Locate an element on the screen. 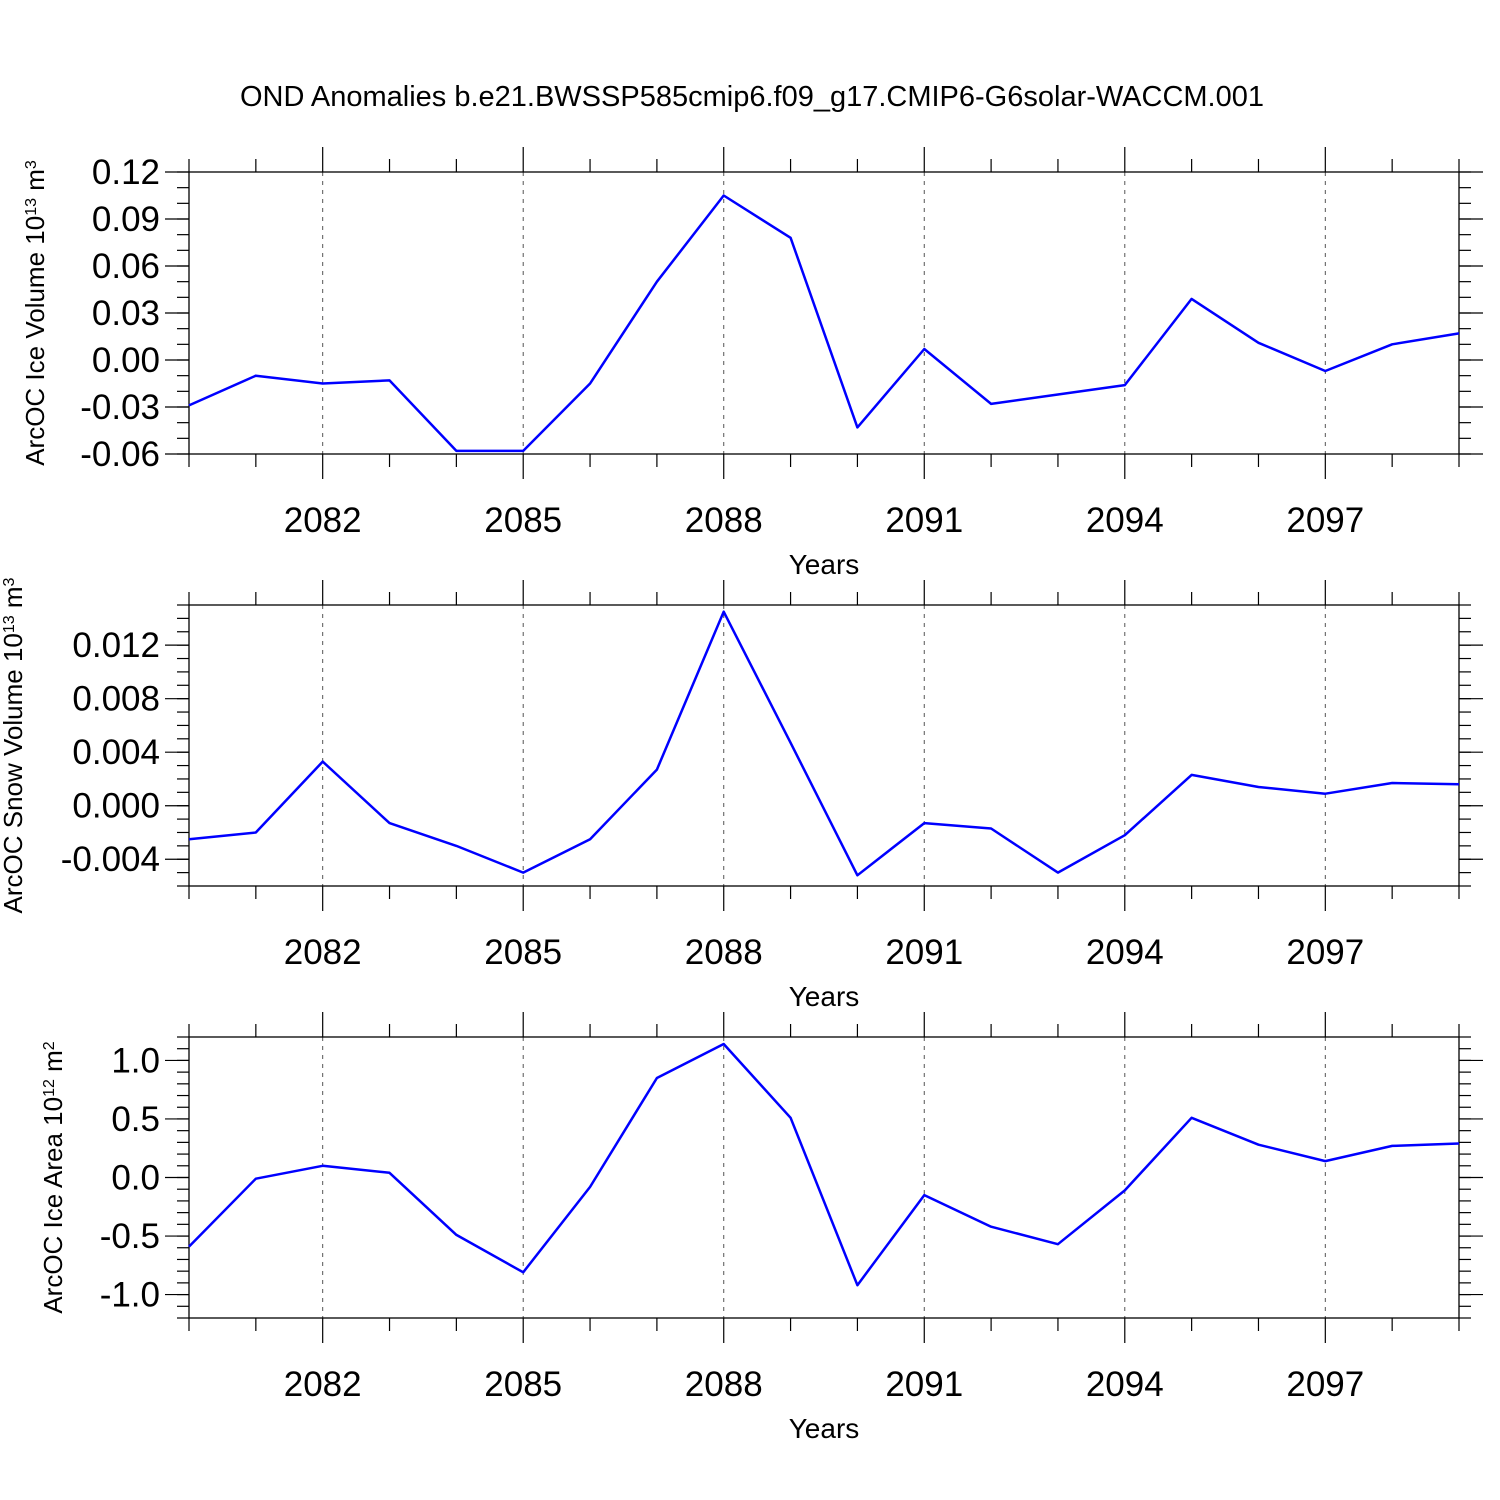 This screenshot has height=1500, width=1500. y-tick-label: -0.004 is located at coordinates (110, 859).